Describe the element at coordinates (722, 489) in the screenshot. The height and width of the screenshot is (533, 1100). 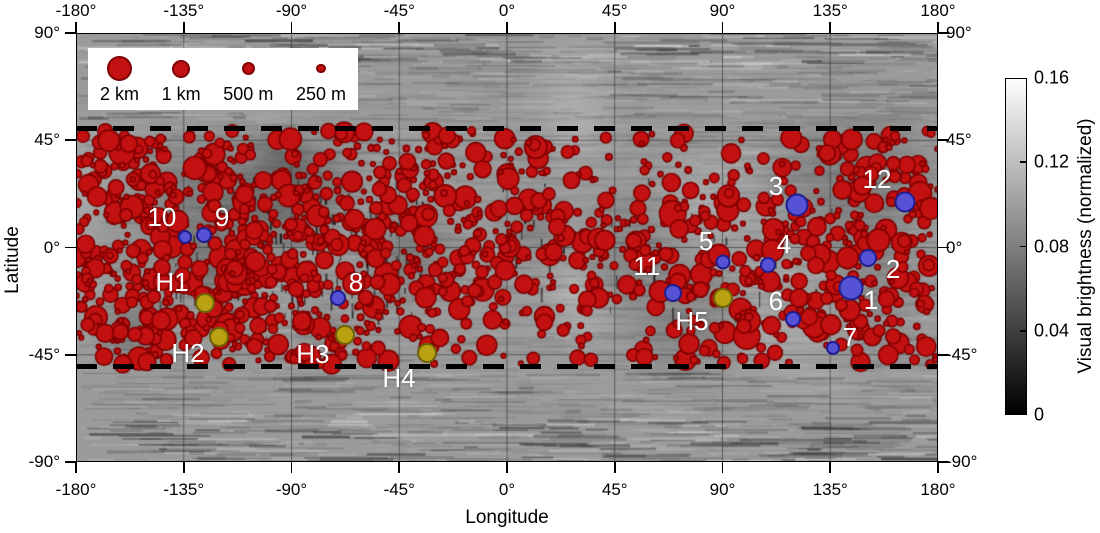
I see `x-tick-label-bottom: 90°` at that location.